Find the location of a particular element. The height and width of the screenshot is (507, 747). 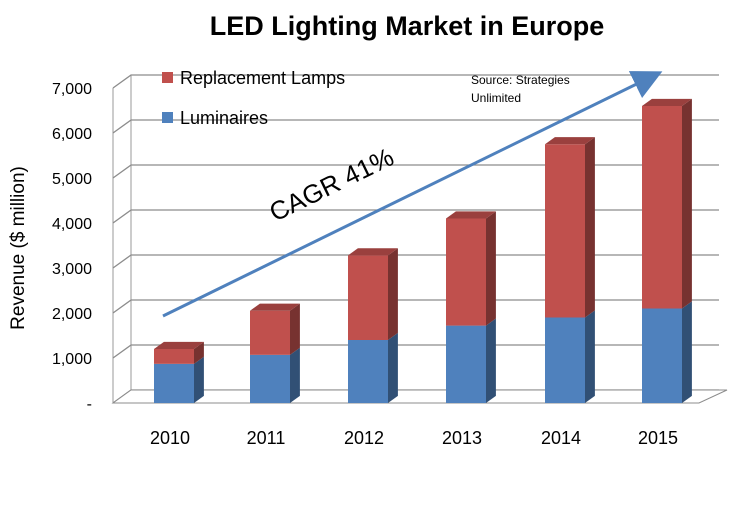

bar-2012-replacement-lamps is located at coordinates (368, 297).